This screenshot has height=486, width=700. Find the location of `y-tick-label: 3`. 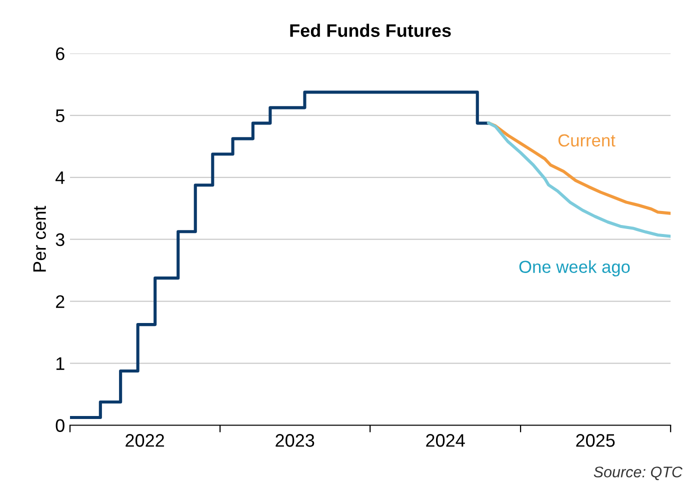

y-tick-label: 3 is located at coordinates (60, 239).